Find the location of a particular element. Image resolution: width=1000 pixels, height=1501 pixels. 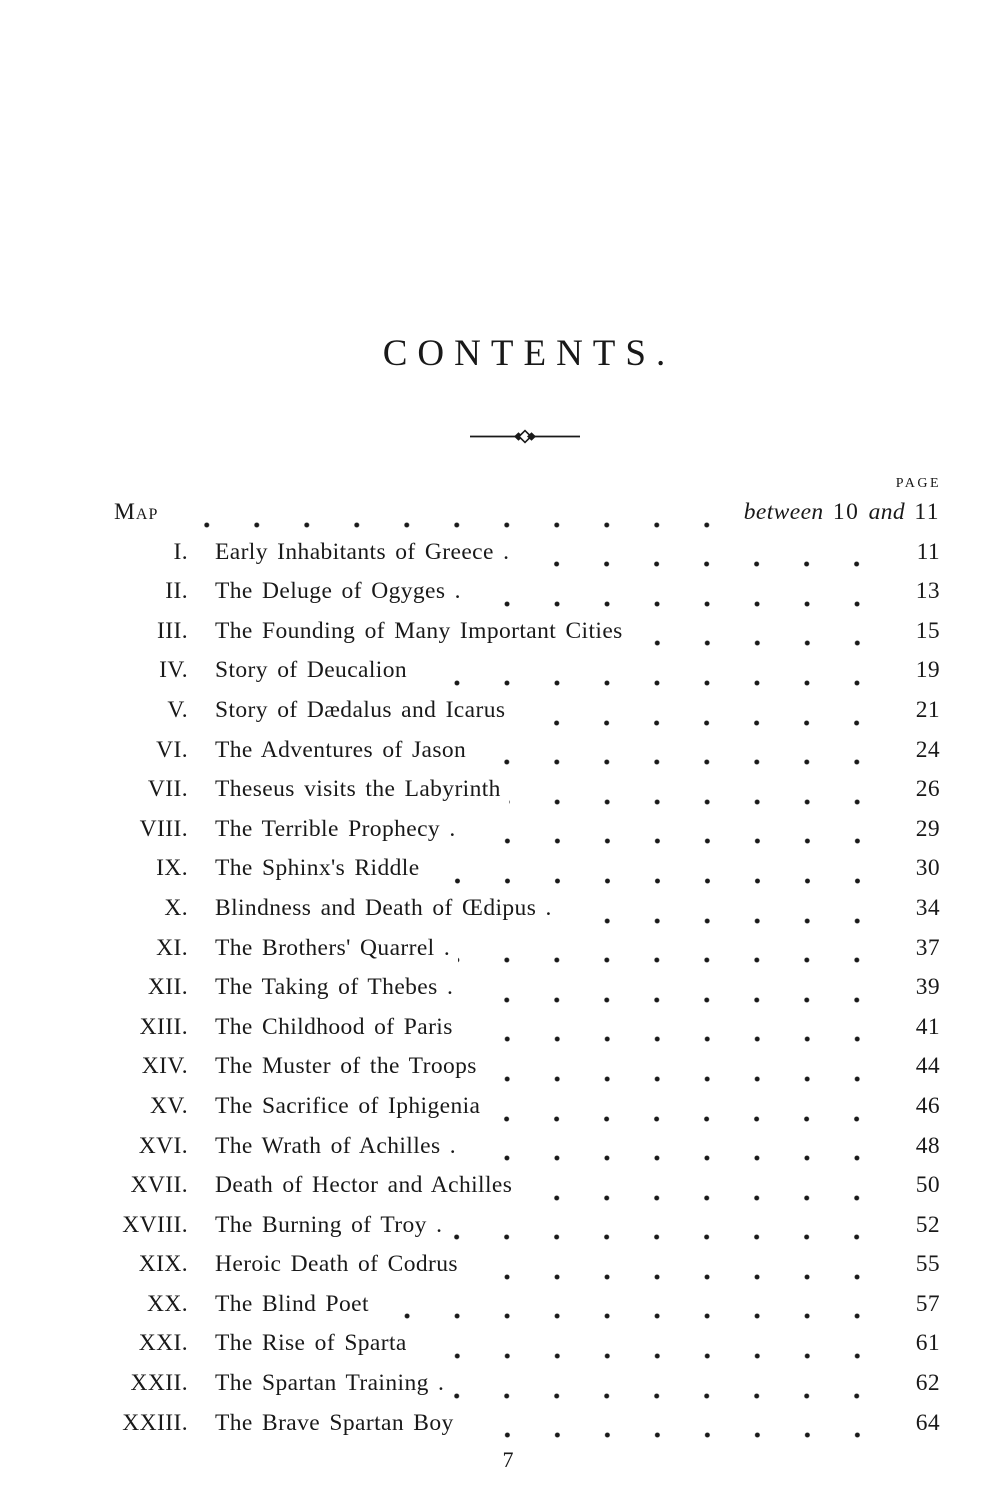

toc-row: XIV. The Muster of the Troops 44 is located at coordinates (520, 1073).